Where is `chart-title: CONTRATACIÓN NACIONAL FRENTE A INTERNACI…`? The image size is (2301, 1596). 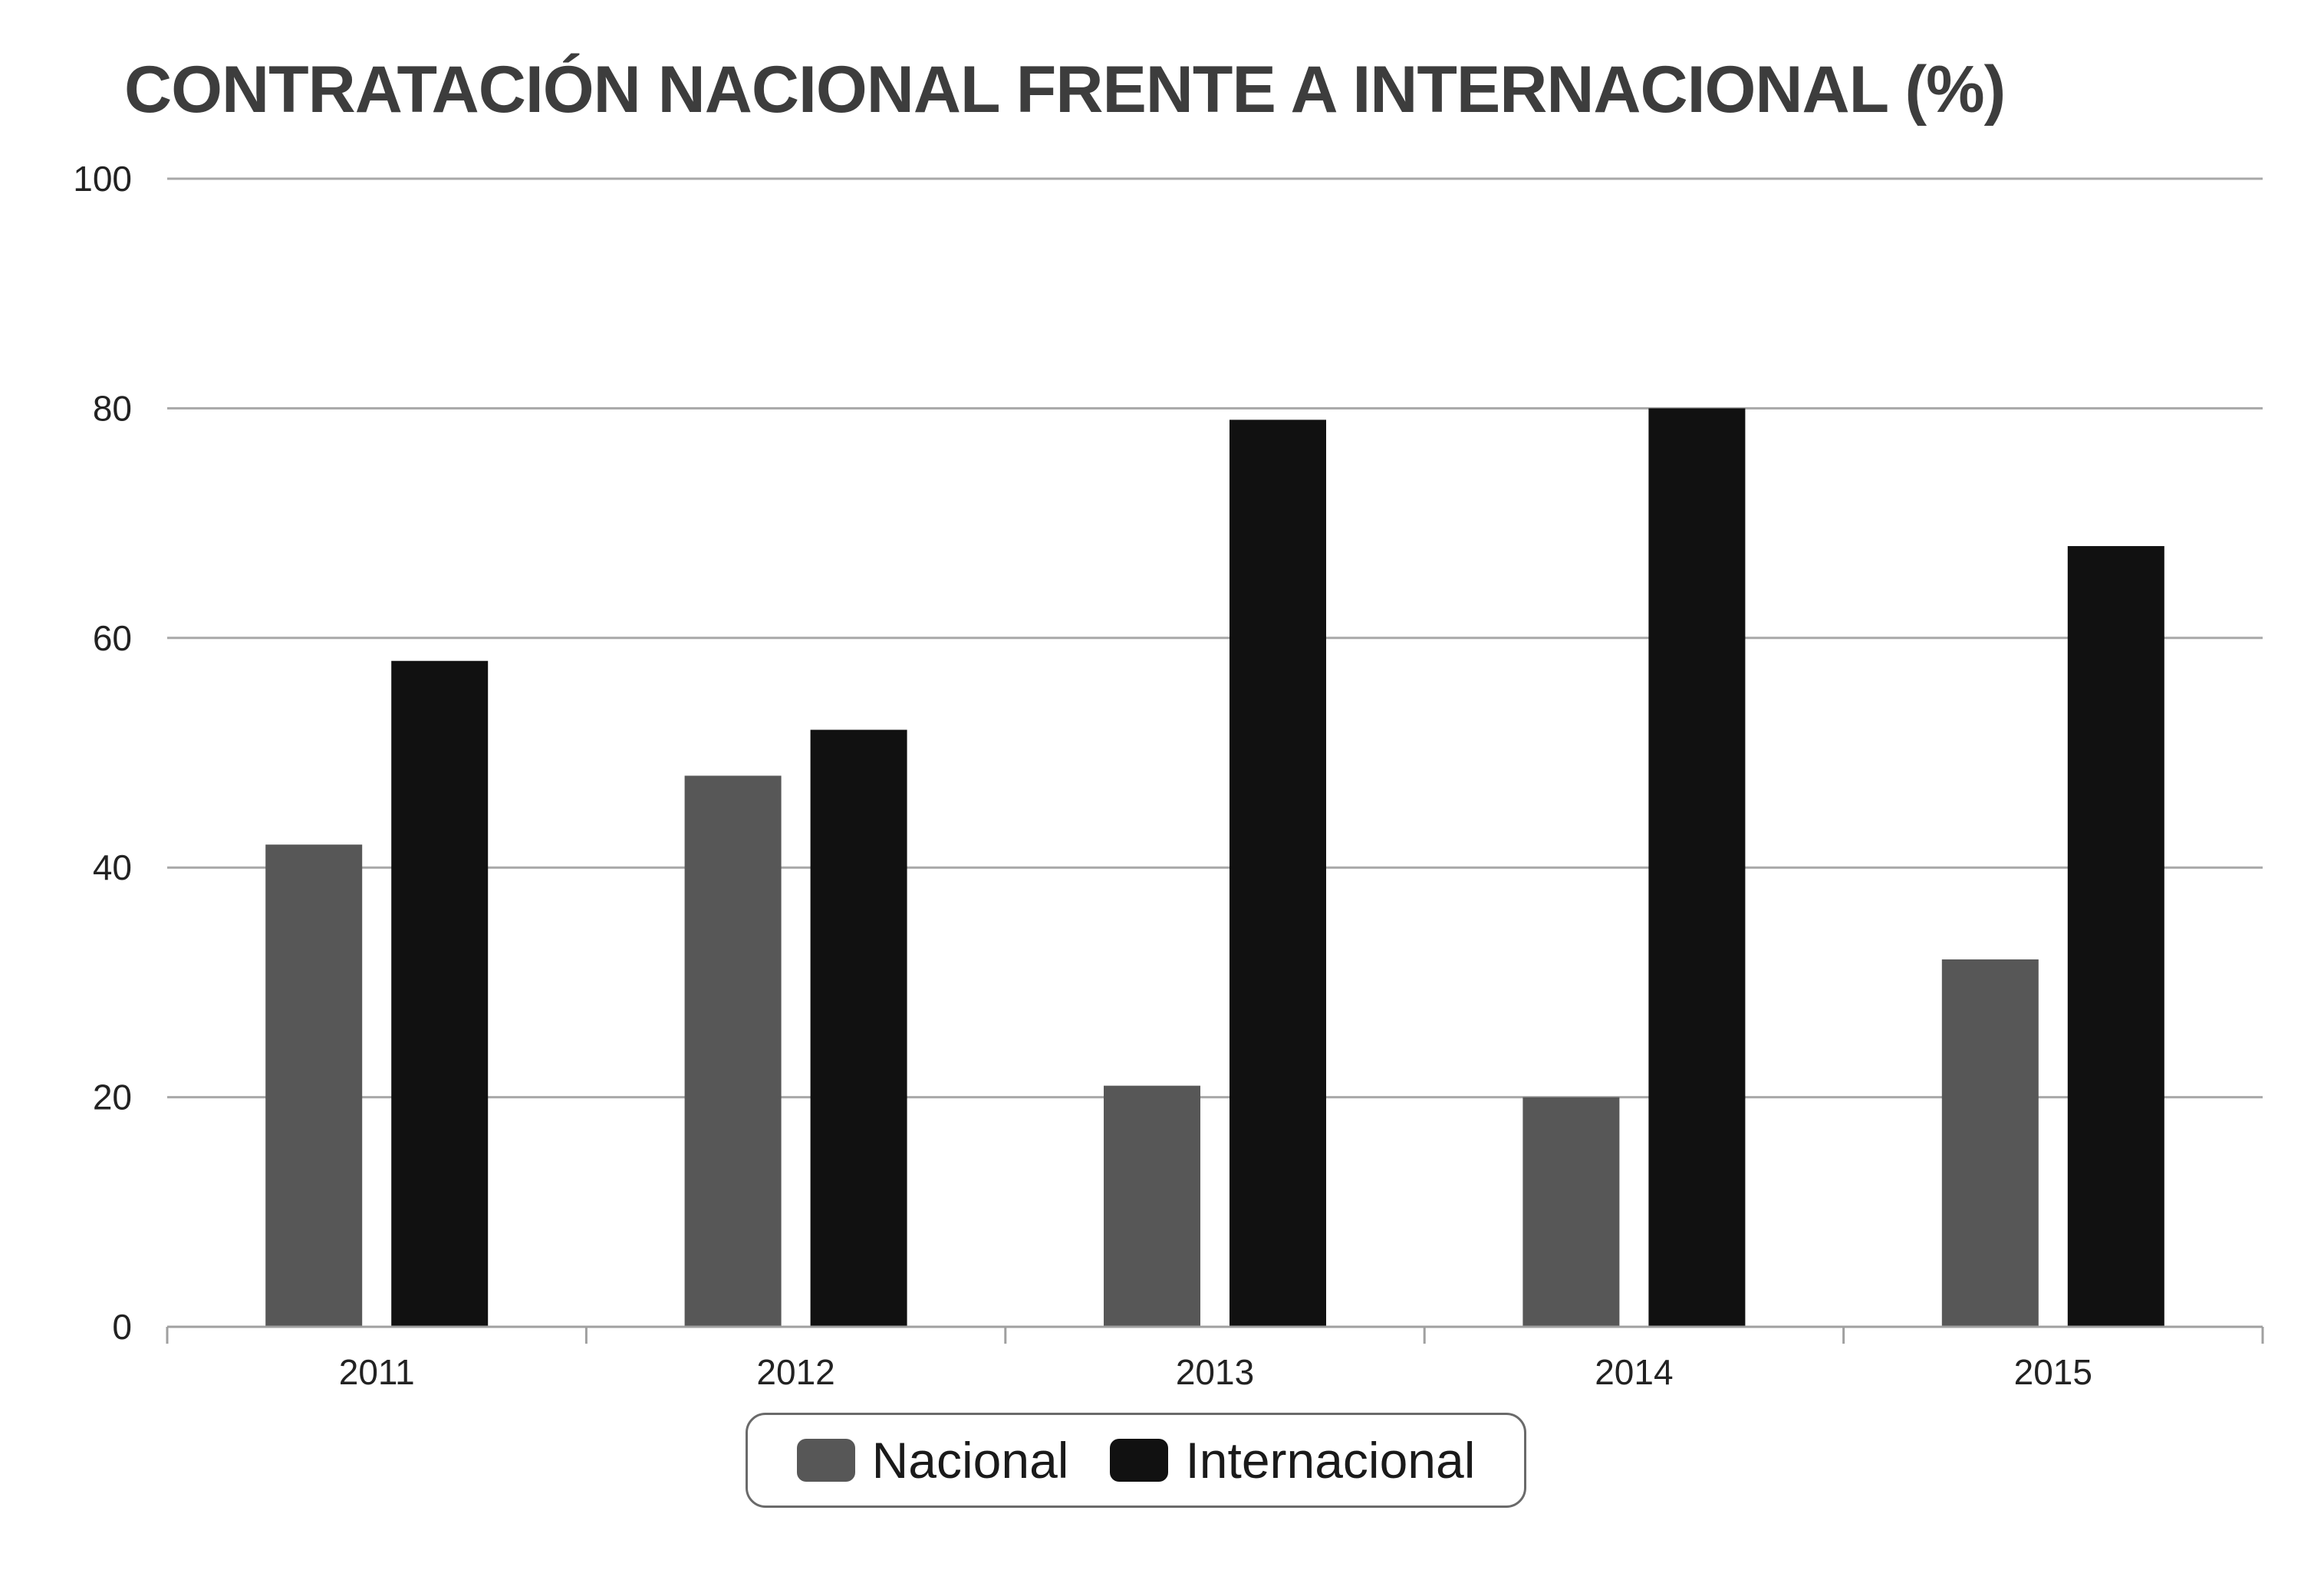 chart-title: CONTRATACIÓN NACIONAL FRENTE A INTERNACI… is located at coordinates (1065, 90).